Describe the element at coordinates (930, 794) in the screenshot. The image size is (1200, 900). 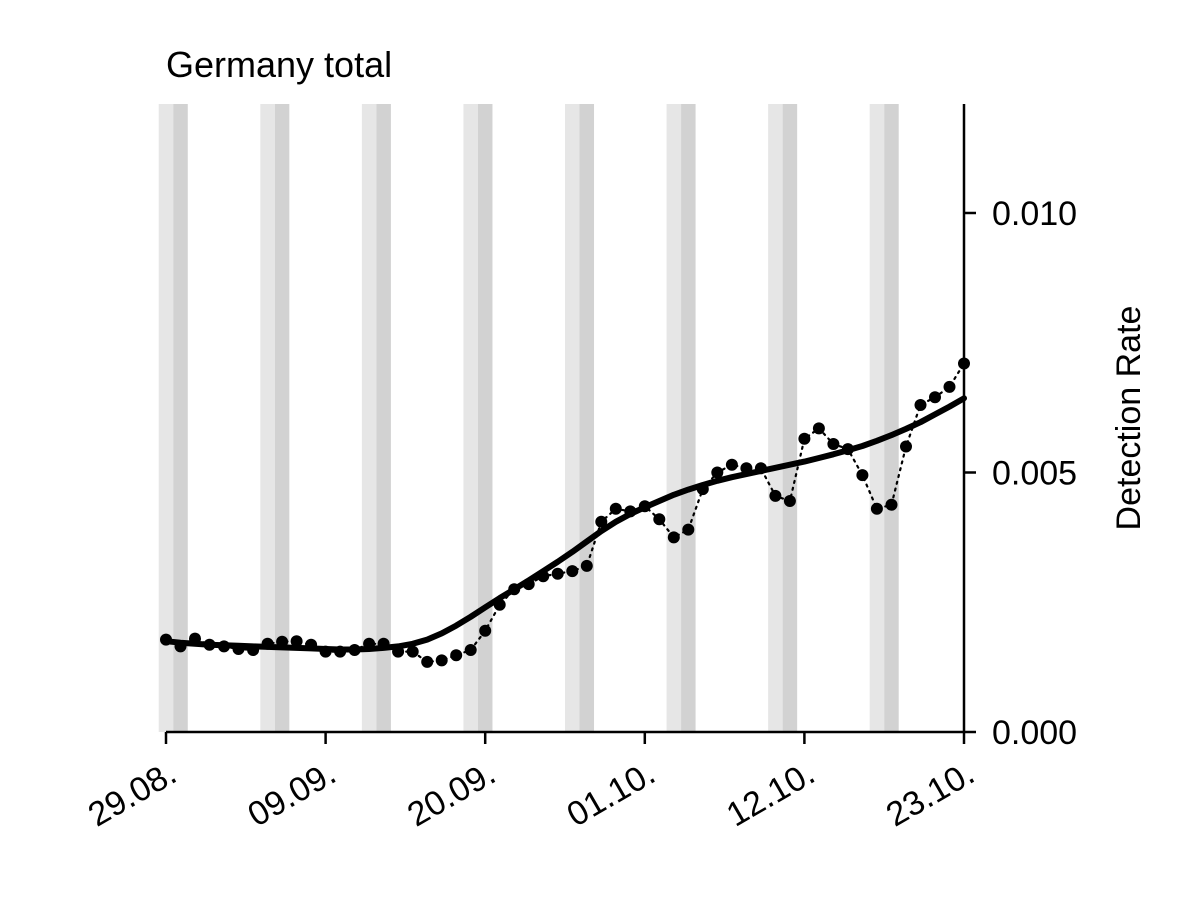
I see `x-tick-label: 23.10.` at that location.